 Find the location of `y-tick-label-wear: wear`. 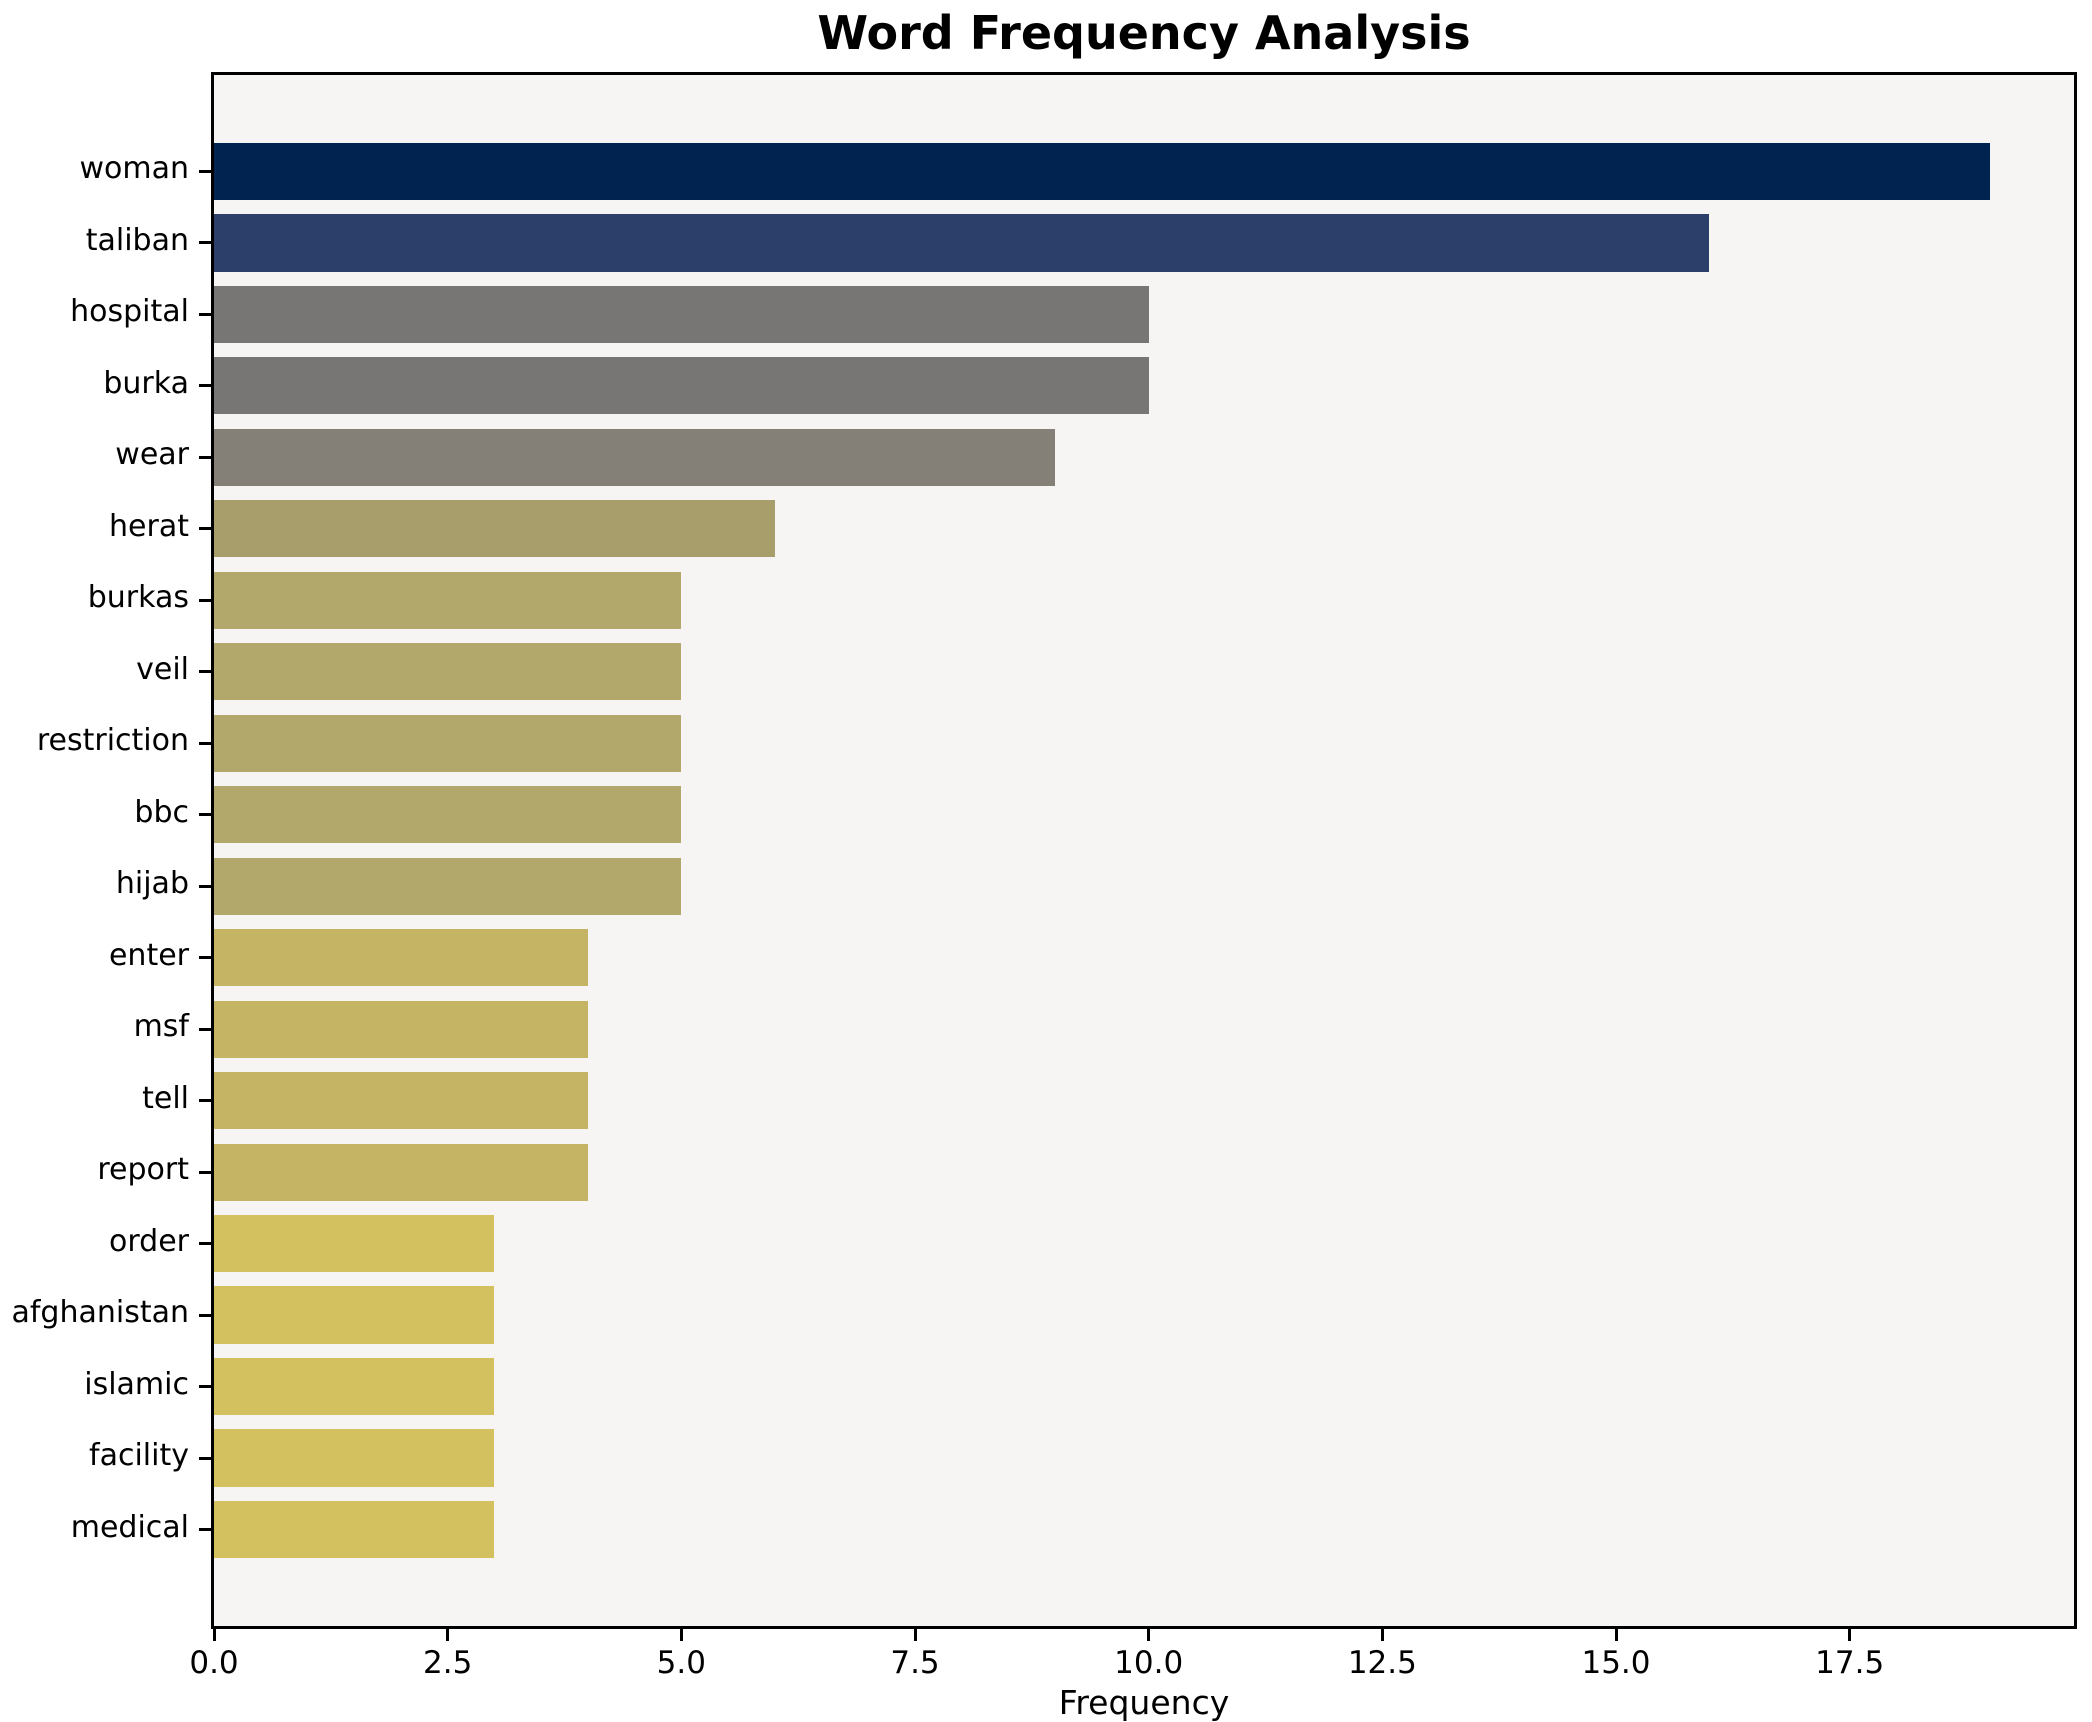

y-tick-label-wear: wear is located at coordinates (152, 455).